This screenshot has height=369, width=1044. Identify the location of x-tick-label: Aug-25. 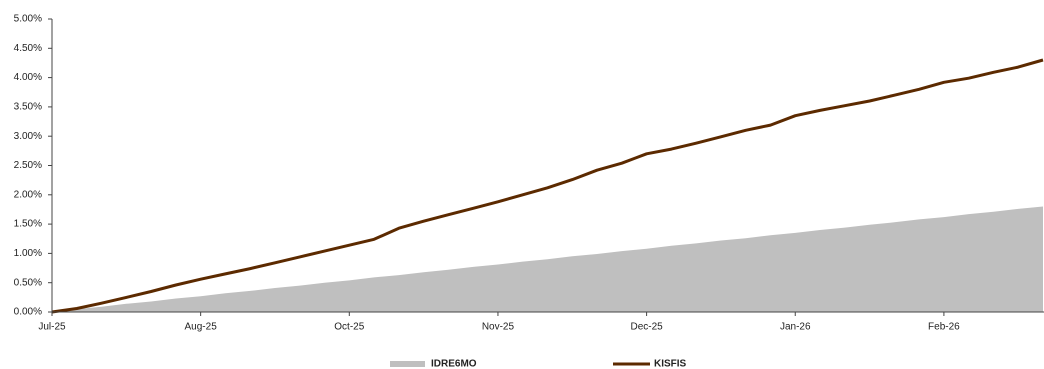
(201, 327).